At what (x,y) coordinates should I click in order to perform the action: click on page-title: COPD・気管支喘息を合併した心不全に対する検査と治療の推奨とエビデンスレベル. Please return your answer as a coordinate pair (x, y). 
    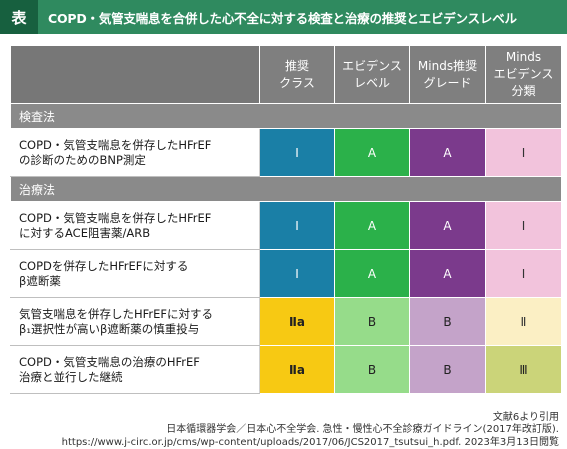
    Looking at the image, I should click on (282, 18).